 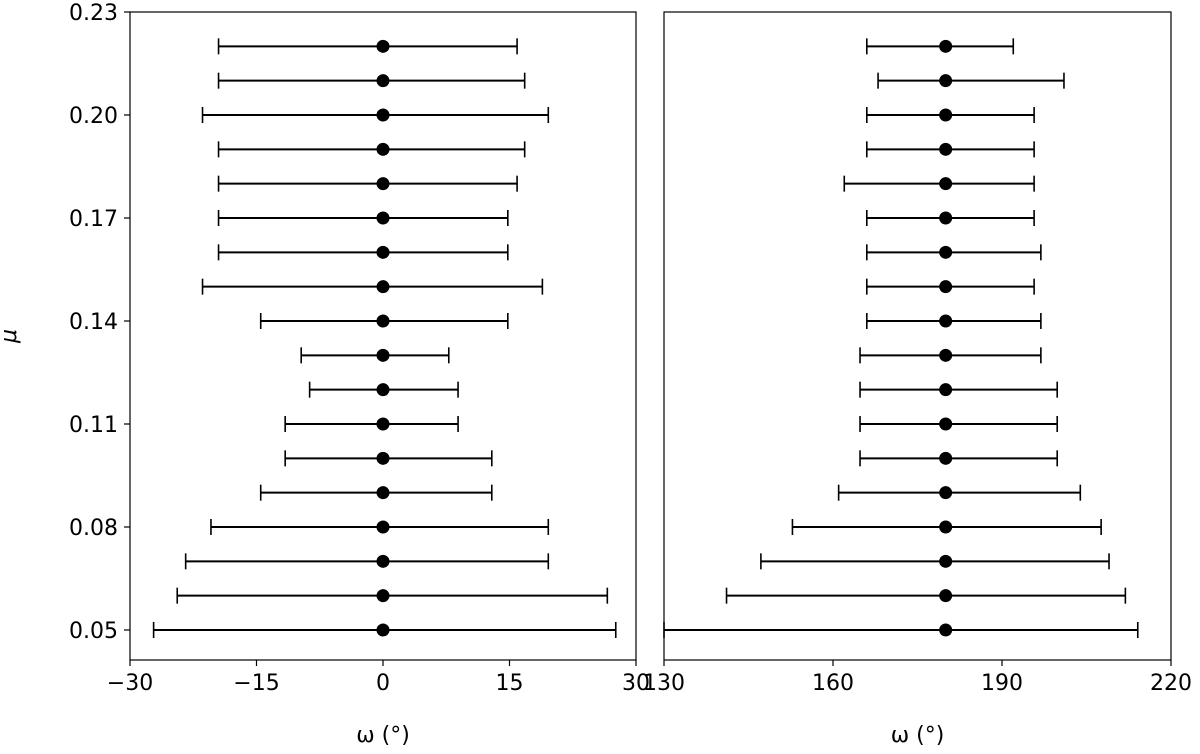 I want to click on x-tick-label: 0, so click(x=383, y=683).